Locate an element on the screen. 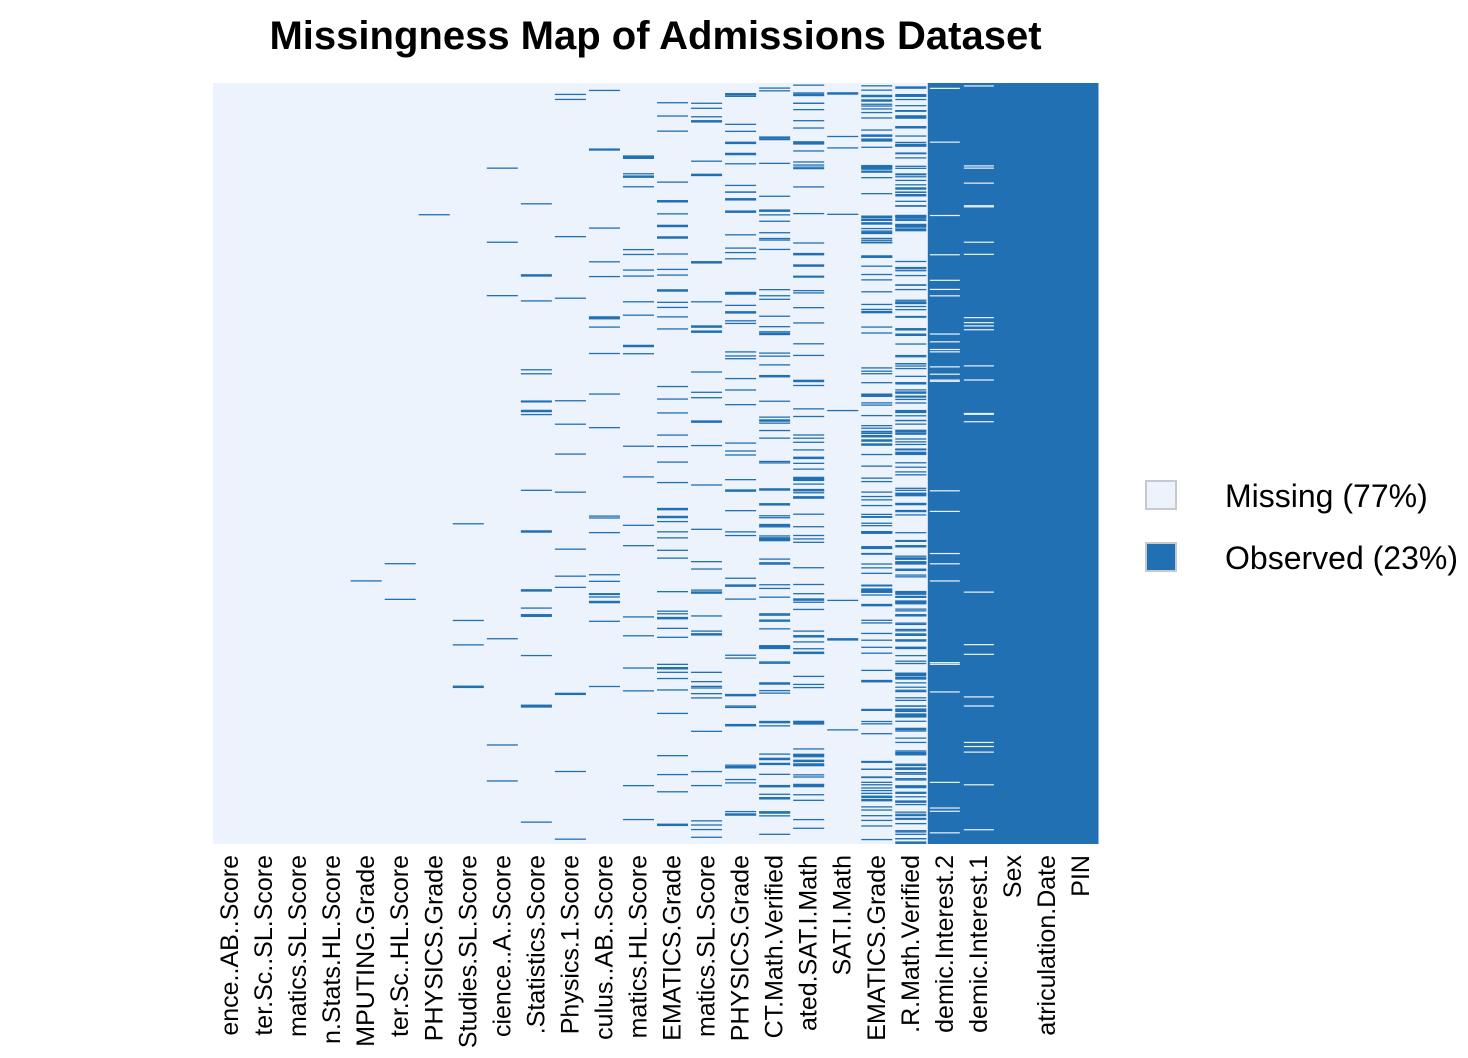  x-tick-label: .Statistics.Score is located at coordinates (536, 944).